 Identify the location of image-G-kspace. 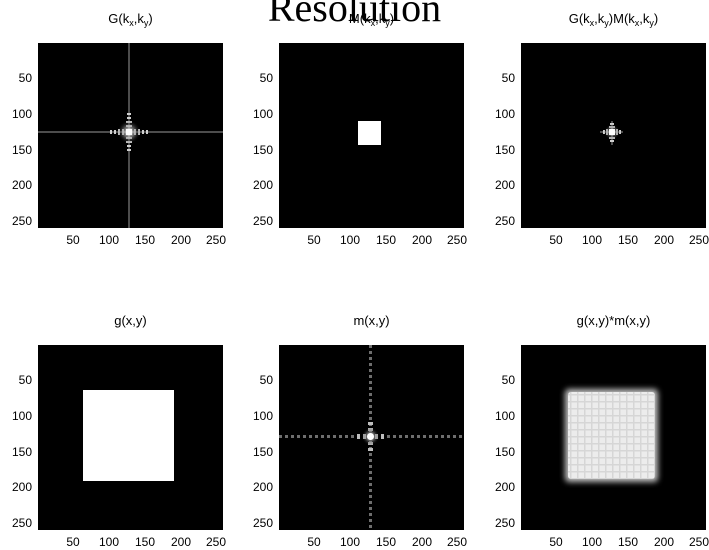
(130, 135).